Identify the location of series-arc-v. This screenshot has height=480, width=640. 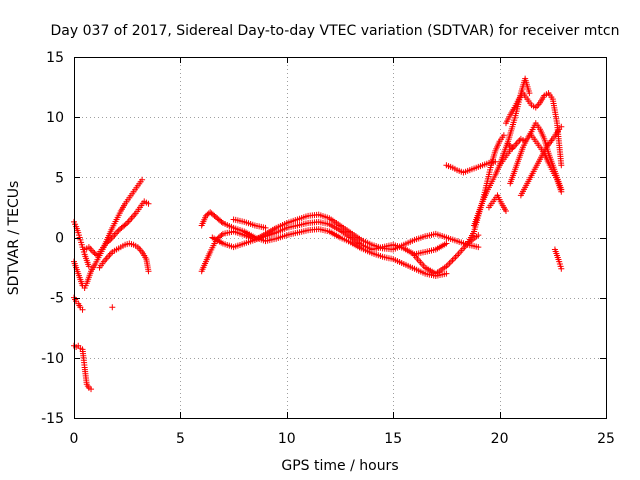
(546, 163).